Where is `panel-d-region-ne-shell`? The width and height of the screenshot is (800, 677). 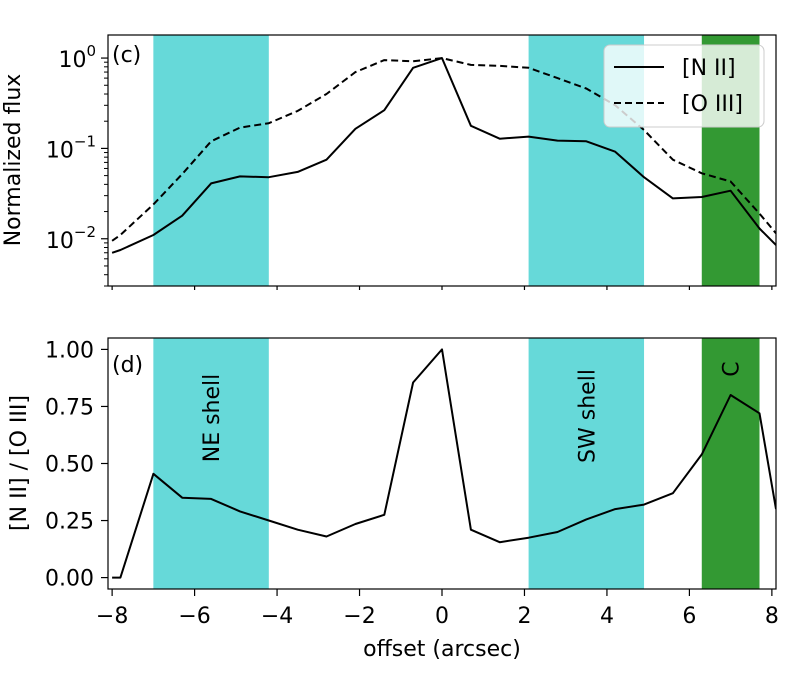 panel-d-region-ne-shell is located at coordinates (211, 463).